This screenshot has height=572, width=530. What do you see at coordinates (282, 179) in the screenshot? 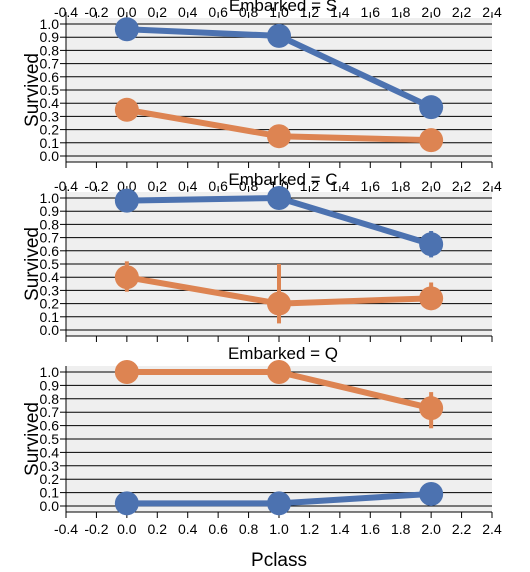
I see `panel-title: Embarked = C` at bounding box center [282, 179].